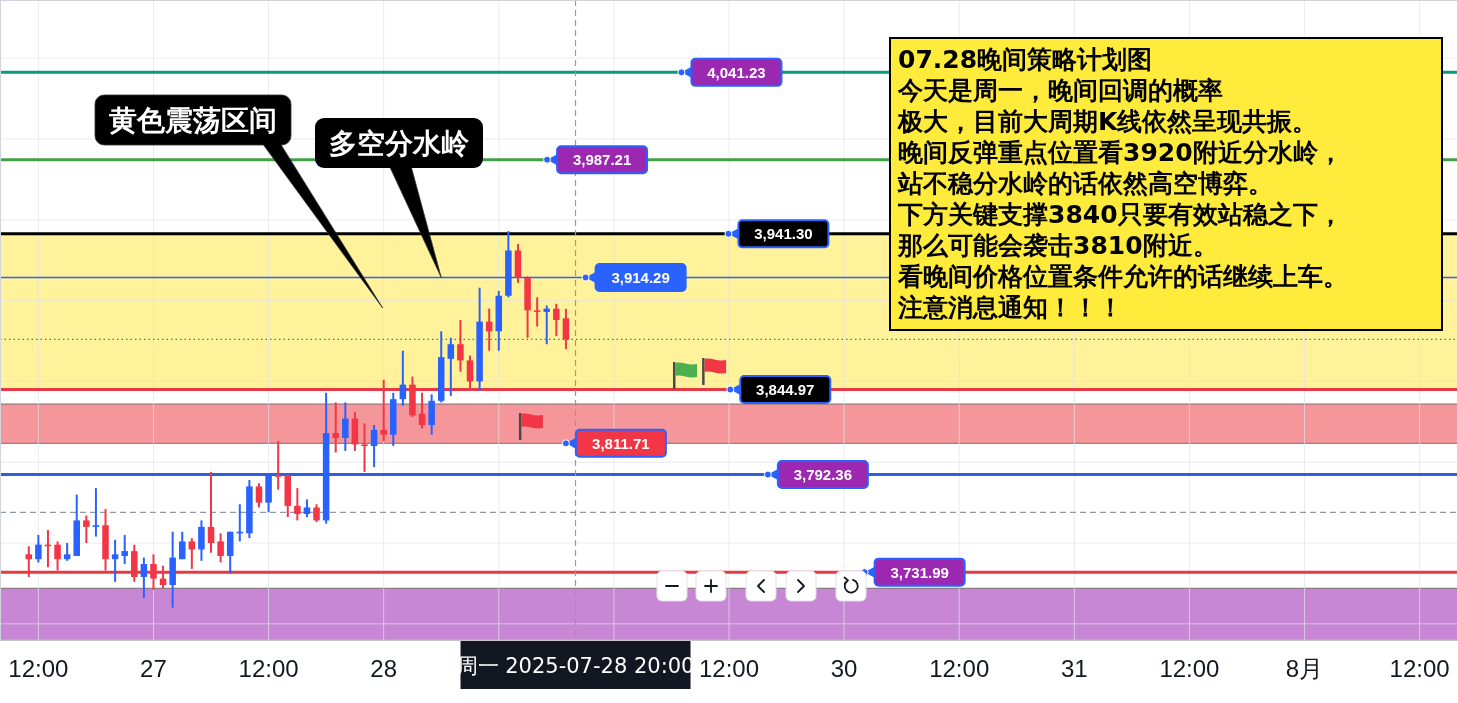 The width and height of the screenshot is (1458, 703). I want to click on ref-line-label: 3,987.21, so click(602, 160).